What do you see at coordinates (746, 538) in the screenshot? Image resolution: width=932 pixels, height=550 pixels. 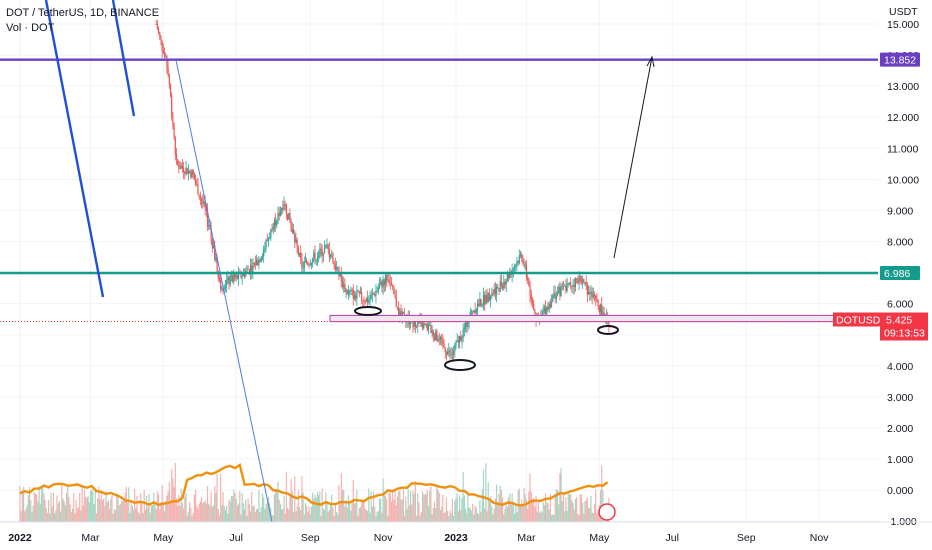 I see `x-tick-label: Sep` at bounding box center [746, 538].